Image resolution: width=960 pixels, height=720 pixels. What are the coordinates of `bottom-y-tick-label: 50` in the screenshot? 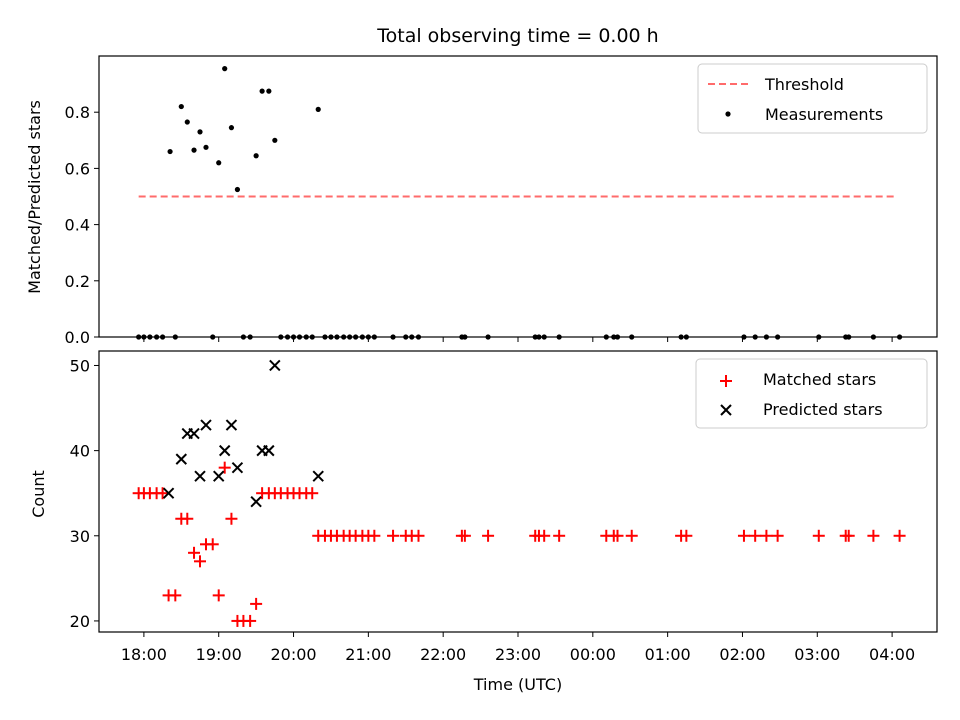 It's located at (80, 365).